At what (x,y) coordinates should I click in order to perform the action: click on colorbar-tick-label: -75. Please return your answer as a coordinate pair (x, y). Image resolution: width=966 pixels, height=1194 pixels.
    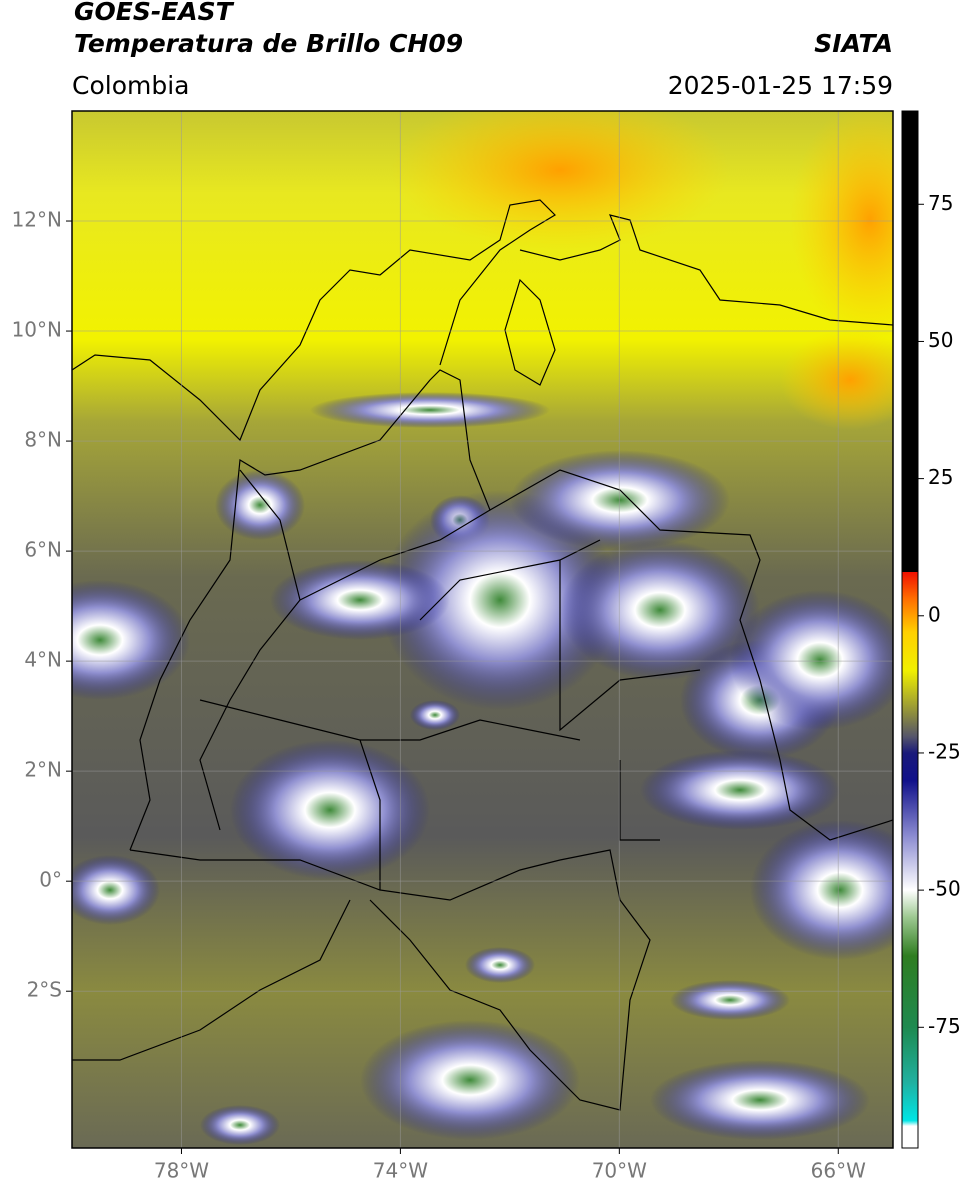
    Looking at the image, I should click on (944, 1026).